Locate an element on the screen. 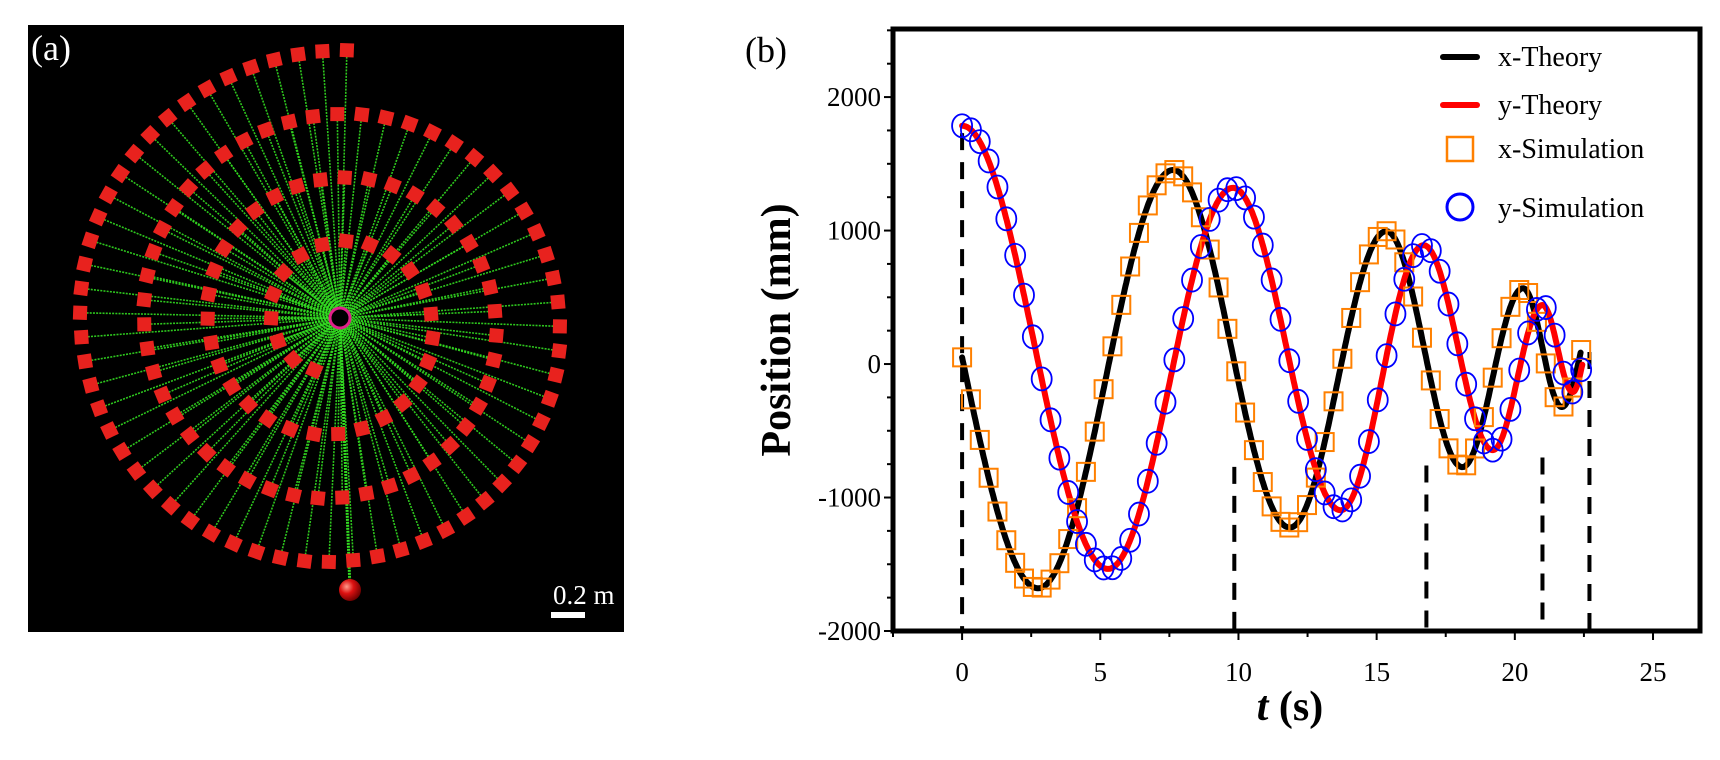 The width and height of the screenshot is (1720, 760). end-ball-icon is located at coordinates (350, 590).